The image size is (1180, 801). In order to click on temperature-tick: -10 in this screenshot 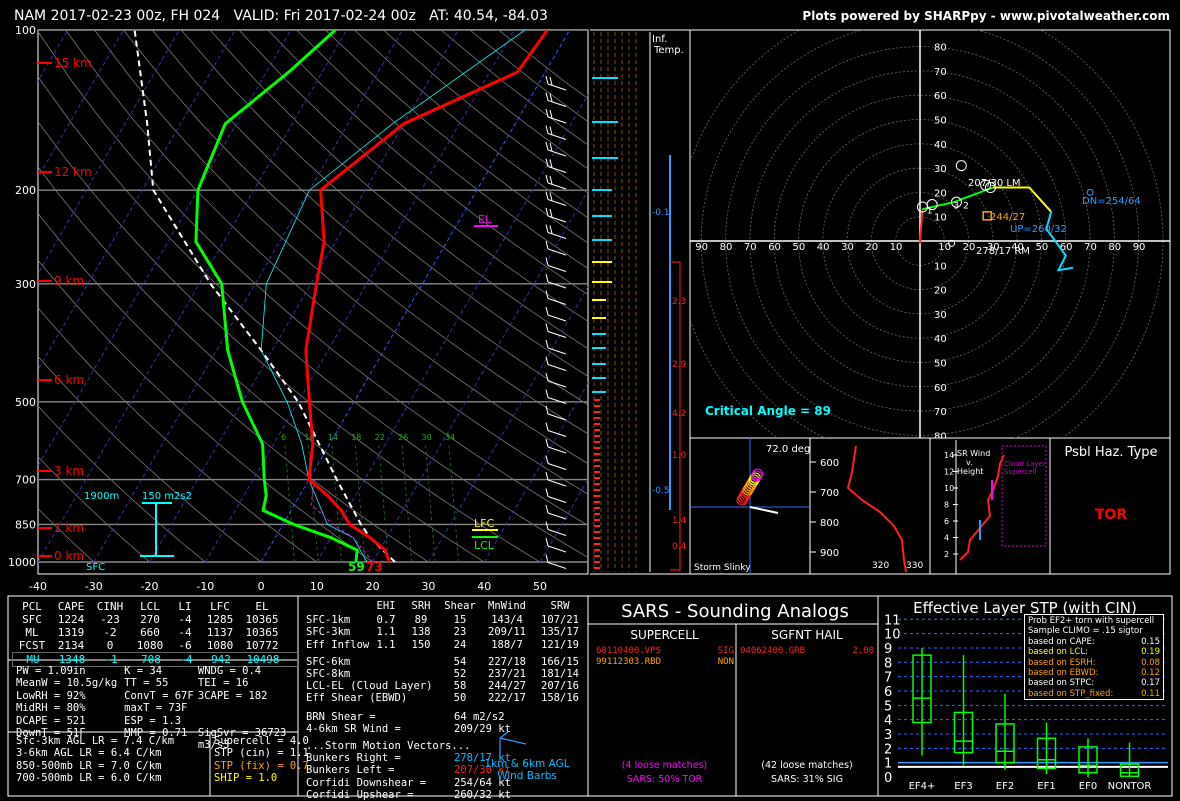, I will do `click(205, 586)`.